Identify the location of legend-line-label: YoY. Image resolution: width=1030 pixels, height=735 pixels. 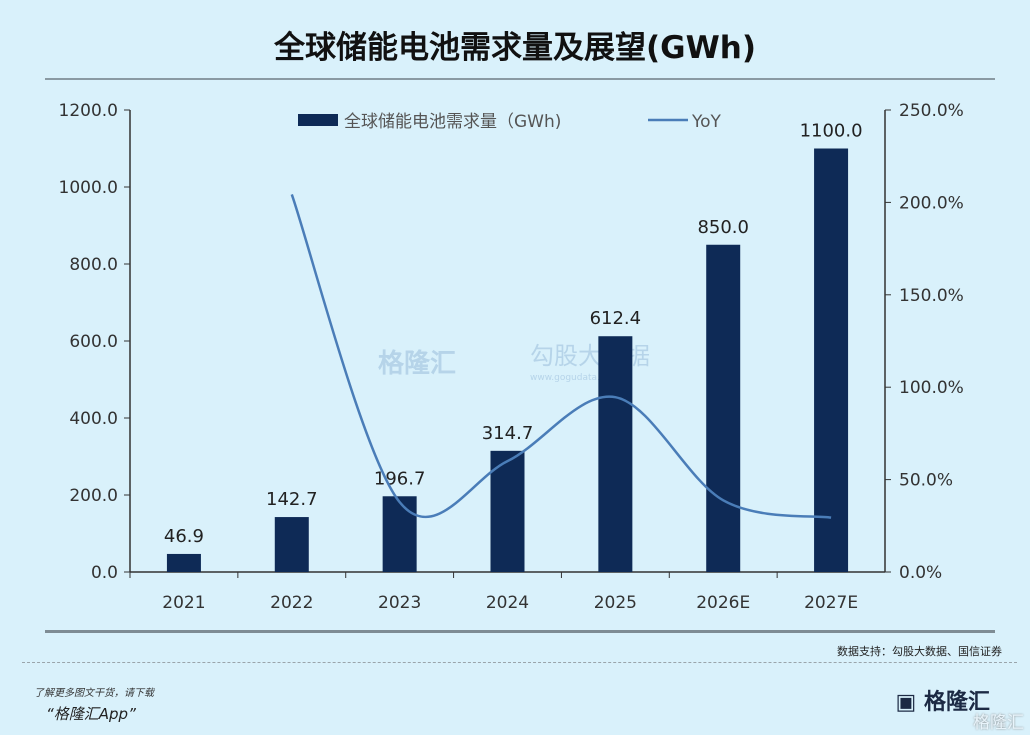
(706, 122).